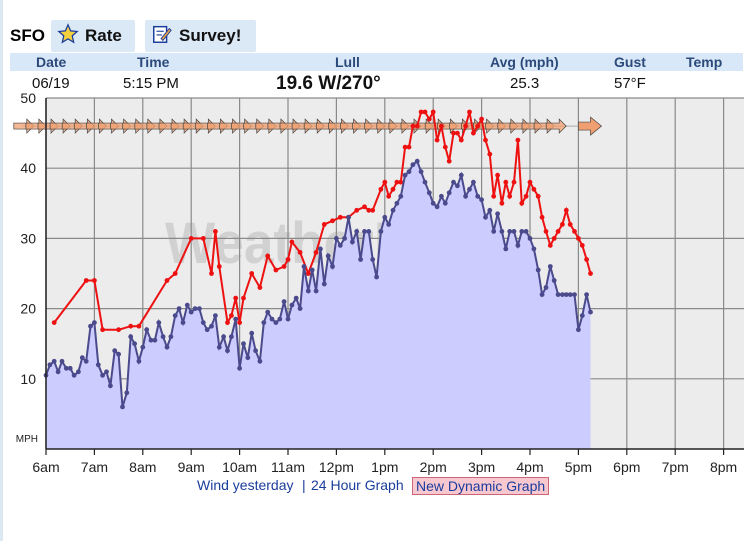  I want to click on y-tick-label: 20, so click(28, 309).